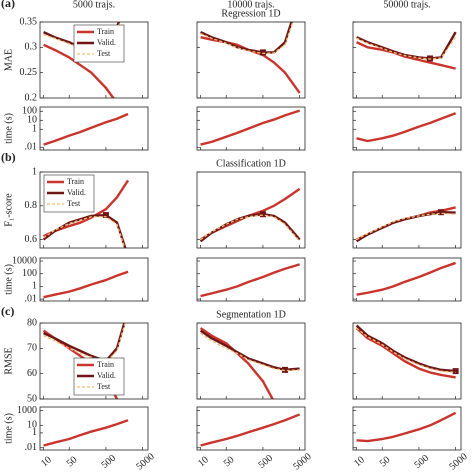 Image resolution: width=474 pixels, height=474 pixels. Describe the element at coordinates (32, 398) in the screenshot. I see `y-tick-label: 50` at that location.